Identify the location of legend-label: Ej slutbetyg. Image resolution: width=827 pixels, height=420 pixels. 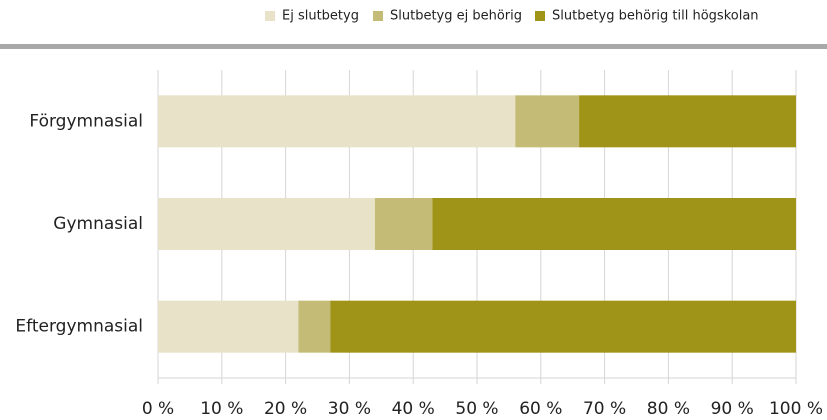
(320, 16).